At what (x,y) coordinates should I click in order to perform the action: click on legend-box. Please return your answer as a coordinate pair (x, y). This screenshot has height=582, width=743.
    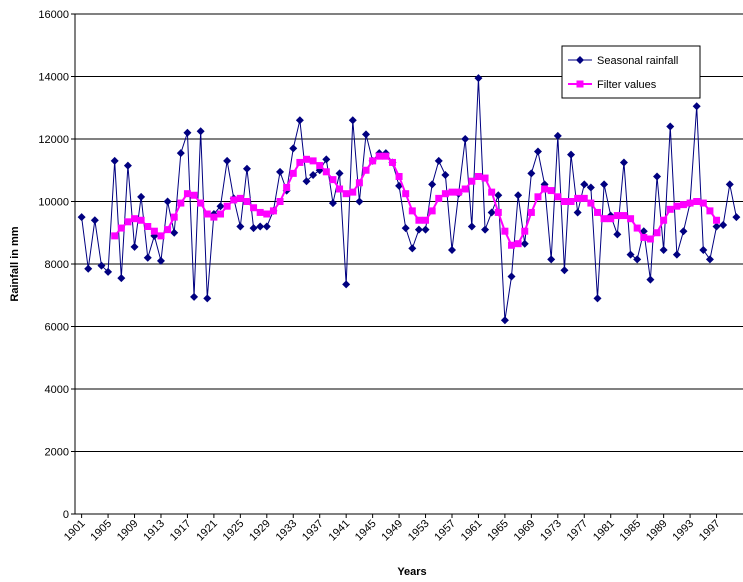
    Looking at the image, I should click on (631, 72).